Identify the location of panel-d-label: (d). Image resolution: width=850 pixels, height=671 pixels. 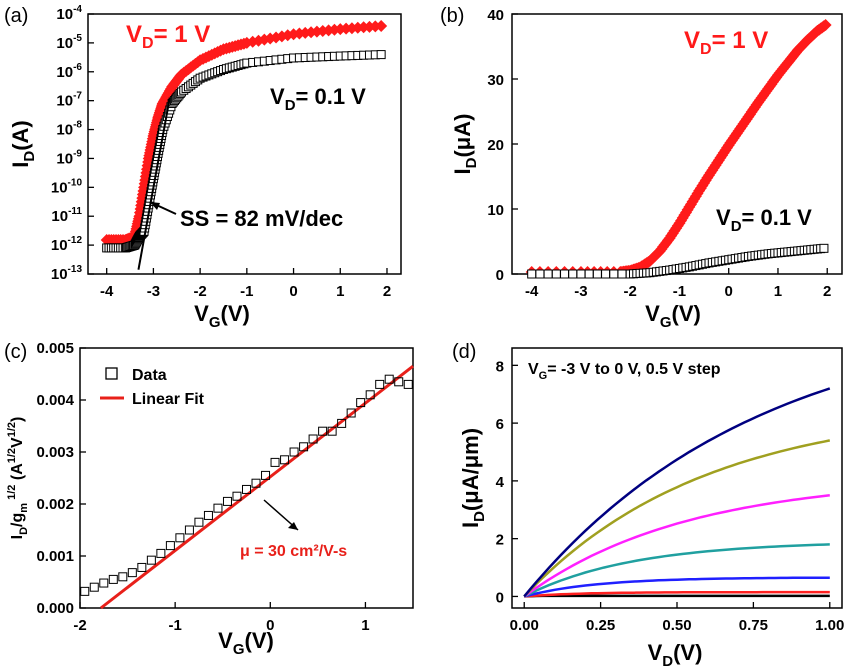
(464, 352).